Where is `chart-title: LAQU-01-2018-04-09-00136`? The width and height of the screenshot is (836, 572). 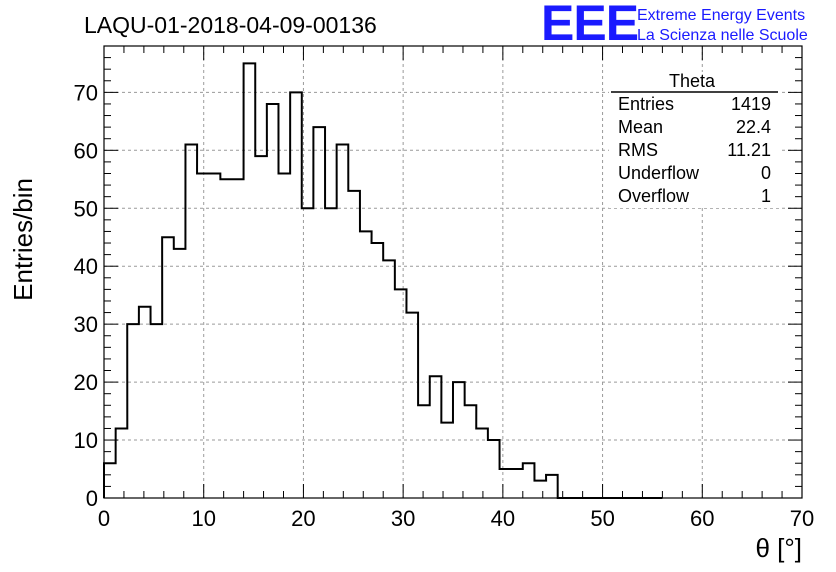
chart-title: LAQU-01-2018-04-09-00136 is located at coordinates (230, 25).